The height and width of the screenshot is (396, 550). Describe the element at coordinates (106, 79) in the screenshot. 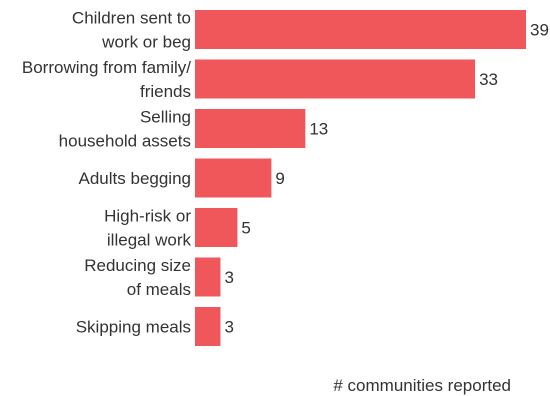

I see `category-label-1: Borrowing from family/friends` at that location.